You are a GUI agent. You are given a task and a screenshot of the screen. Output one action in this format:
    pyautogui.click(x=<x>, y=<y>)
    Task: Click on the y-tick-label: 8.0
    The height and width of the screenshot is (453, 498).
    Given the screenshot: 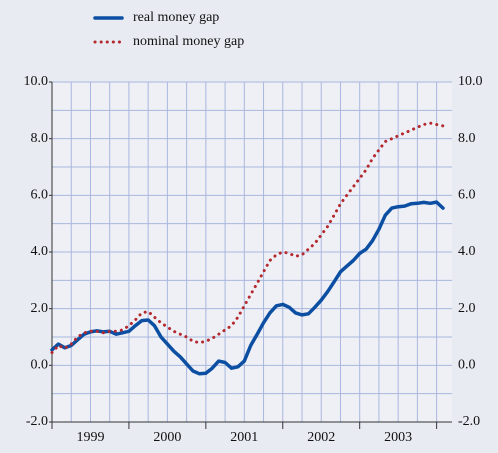 What is the action you would take?
    pyautogui.click(x=40, y=138)
    